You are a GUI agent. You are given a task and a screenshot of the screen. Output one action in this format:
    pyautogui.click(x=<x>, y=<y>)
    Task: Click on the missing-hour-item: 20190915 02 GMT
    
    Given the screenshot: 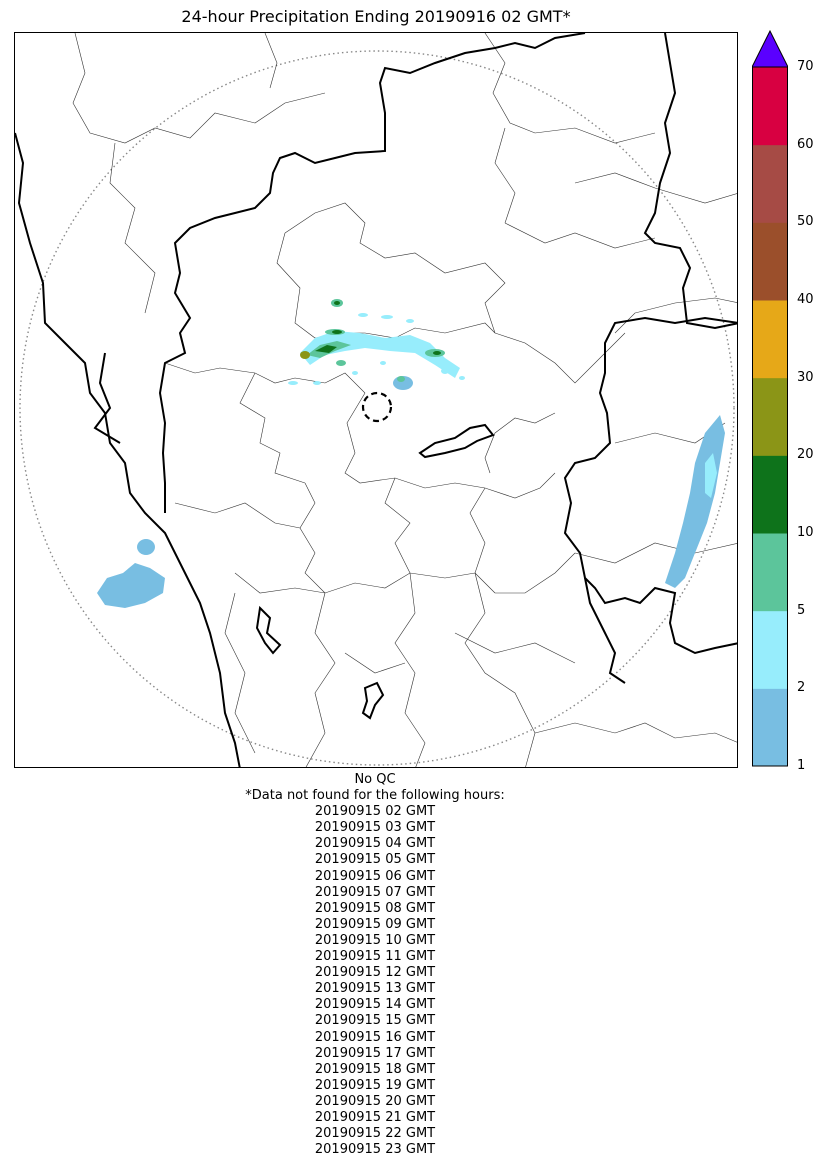 What is the action you would take?
    pyautogui.click(x=375, y=812)
    